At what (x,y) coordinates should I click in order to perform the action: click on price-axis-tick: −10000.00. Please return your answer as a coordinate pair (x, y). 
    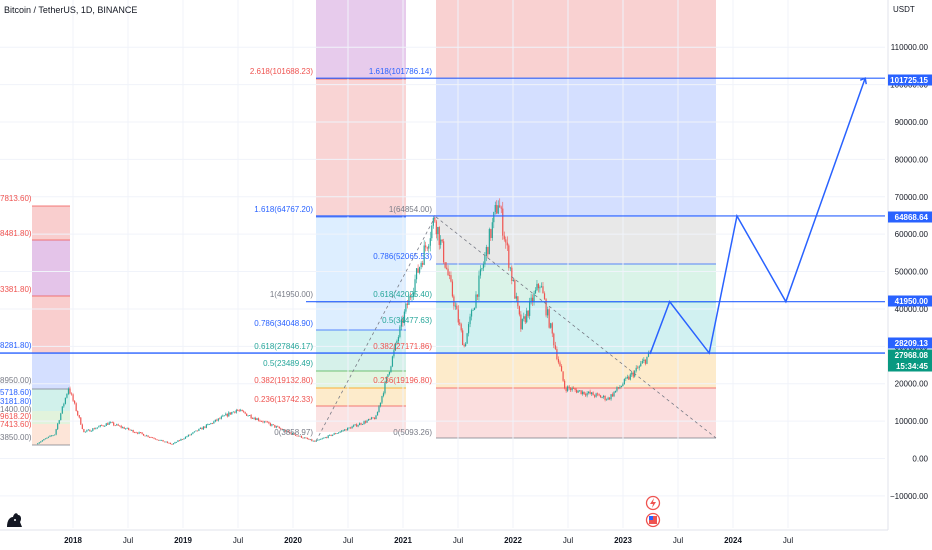
    Looking at the image, I should click on (909, 496).